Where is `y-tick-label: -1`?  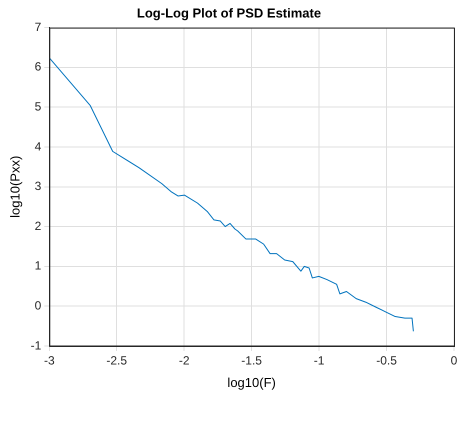 y-tick-label: -1 is located at coordinates (36, 345).